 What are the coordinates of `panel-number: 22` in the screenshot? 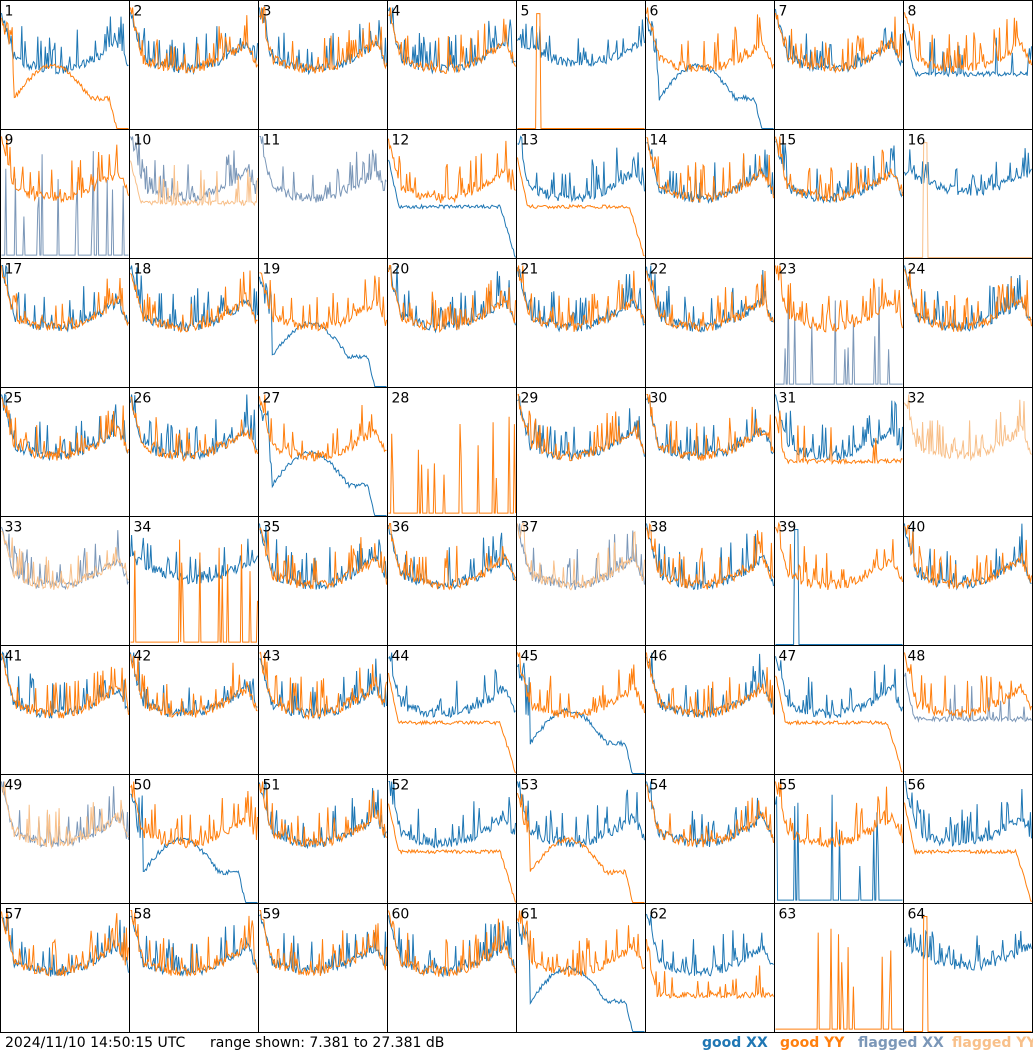 It's located at (659, 270).